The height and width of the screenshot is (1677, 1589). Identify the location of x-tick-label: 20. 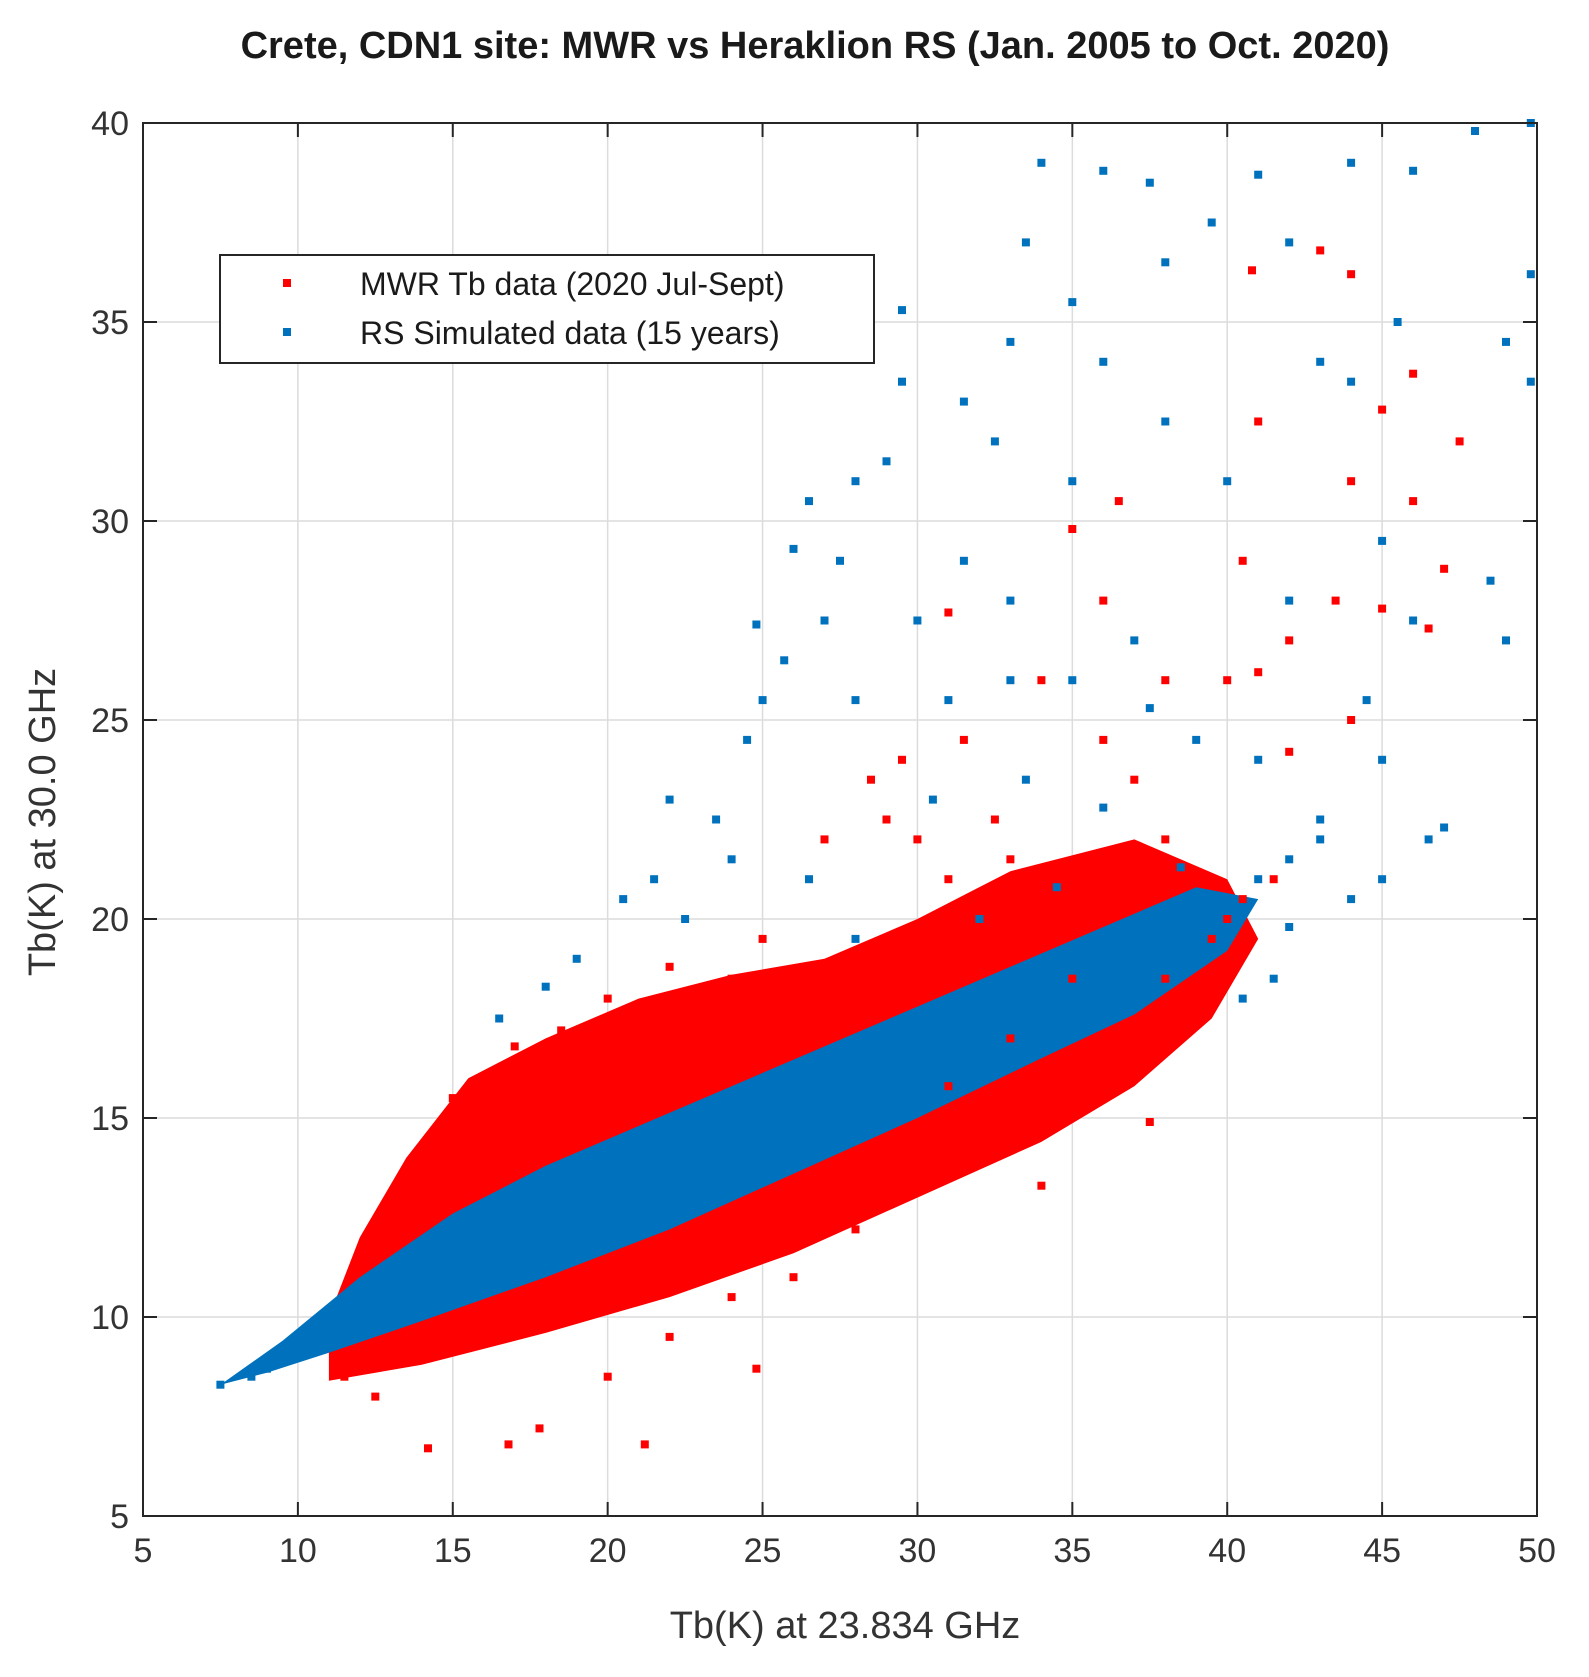
(608, 1551).